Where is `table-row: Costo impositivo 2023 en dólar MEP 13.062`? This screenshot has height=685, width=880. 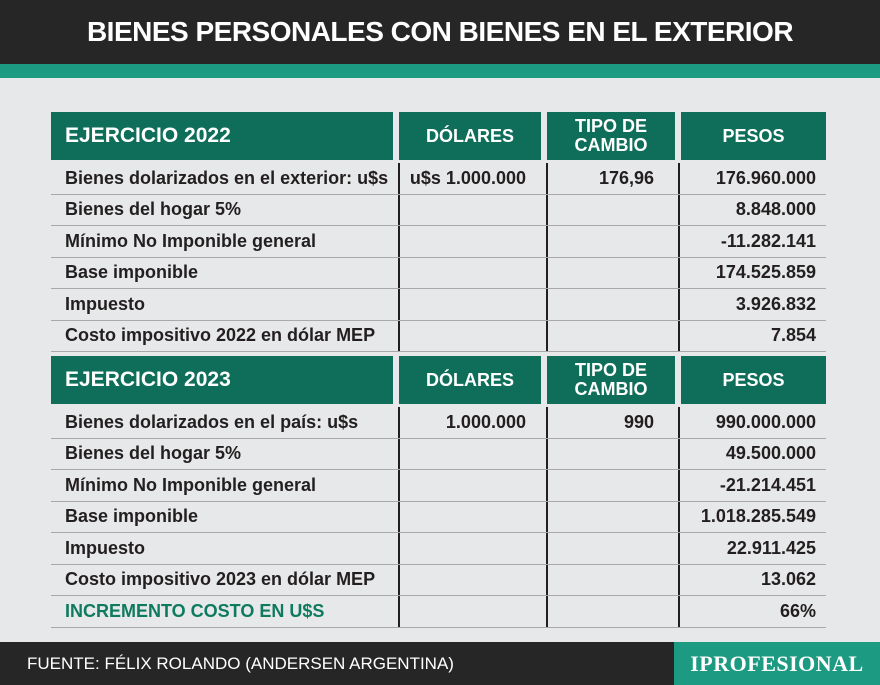 table-row: Costo impositivo 2023 en dólar MEP 13.062 is located at coordinates (438, 580).